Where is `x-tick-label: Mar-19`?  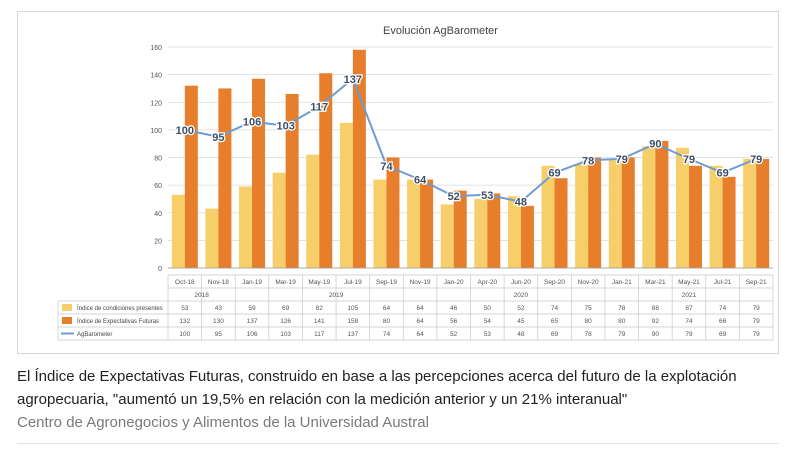 x-tick-label: Mar-19 is located at coordinates (285, 282).